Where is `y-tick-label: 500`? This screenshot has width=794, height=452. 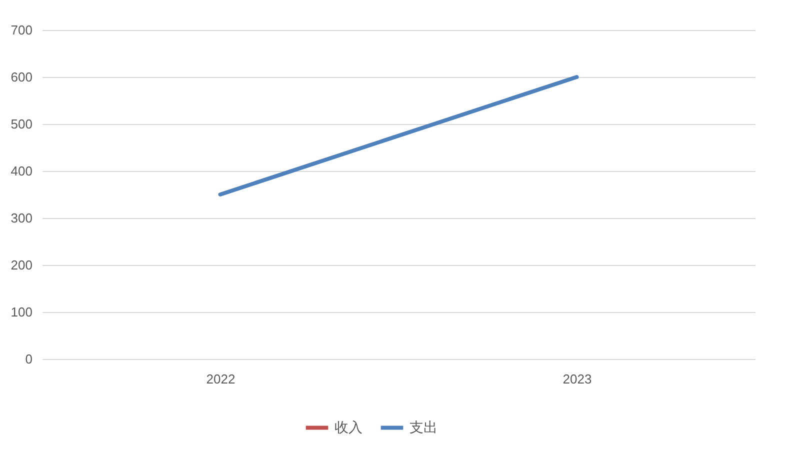 y-tick-label: 500 is located at coordinates (21, 124).